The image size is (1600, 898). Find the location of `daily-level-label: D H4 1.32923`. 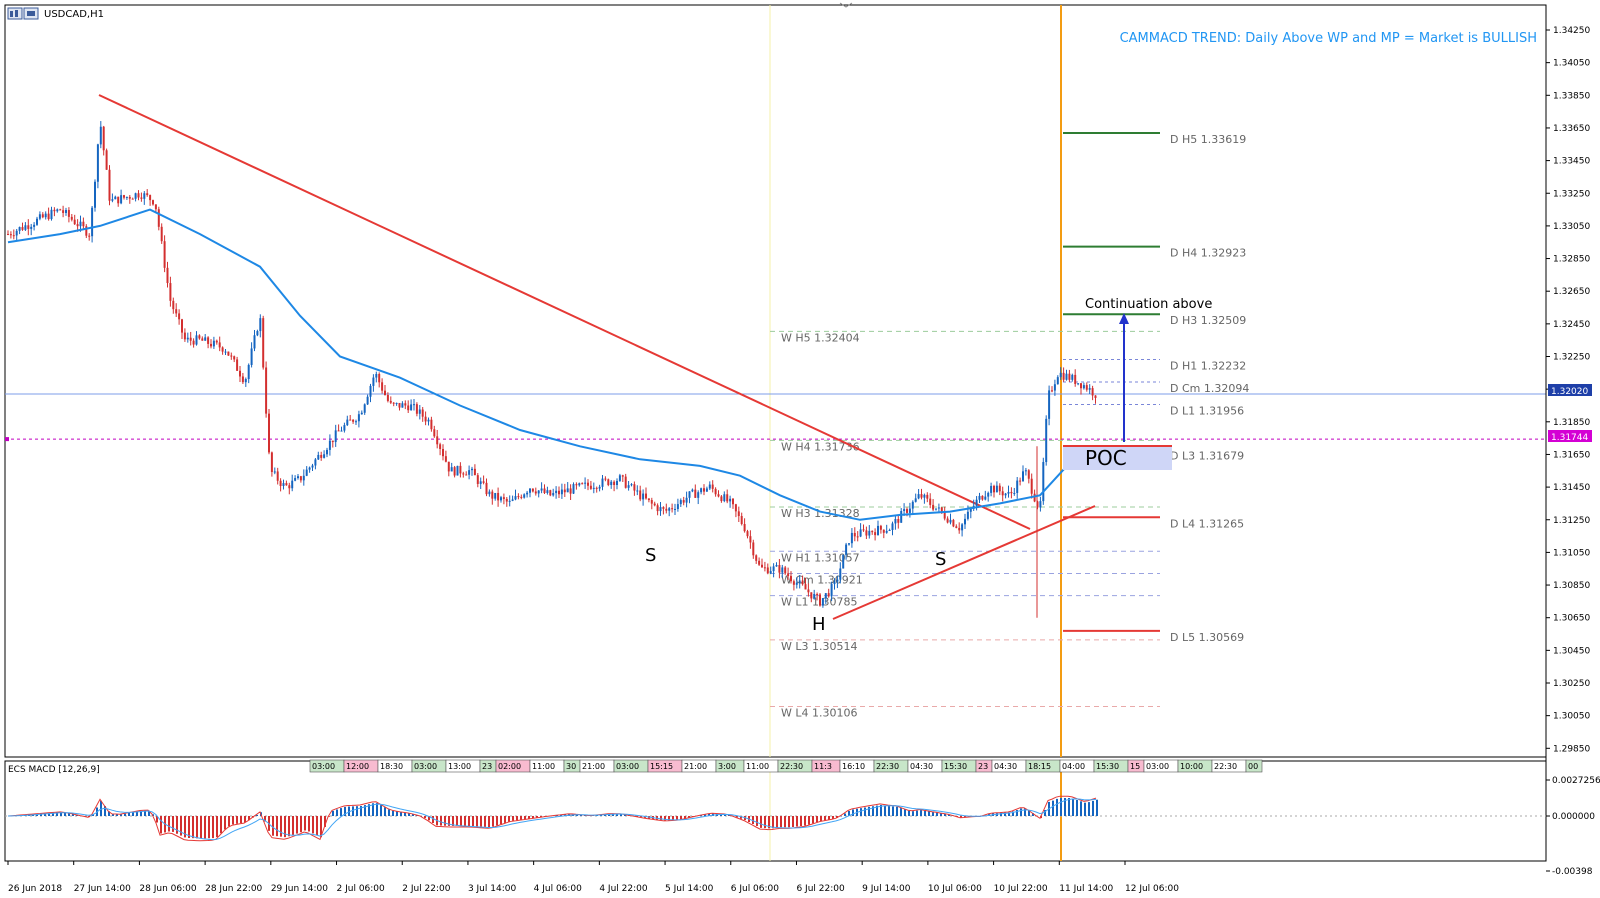

daily-level-label: D H4 1.32923 is located at coordinates (1208, 253).